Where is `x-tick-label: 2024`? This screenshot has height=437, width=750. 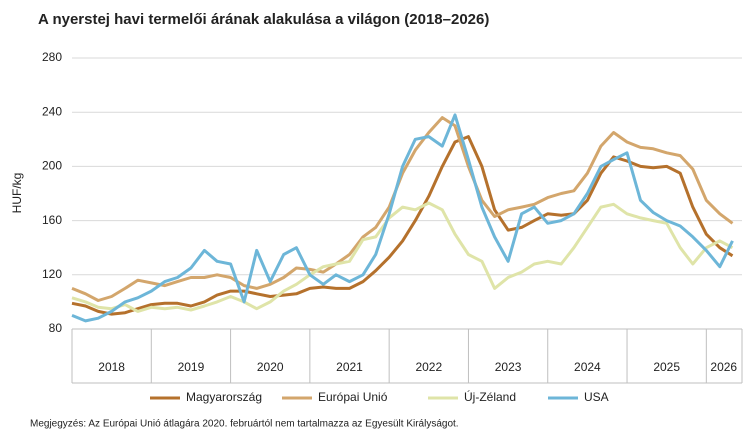 x-tick-label: 2024 is located at coordinates (587, 367).